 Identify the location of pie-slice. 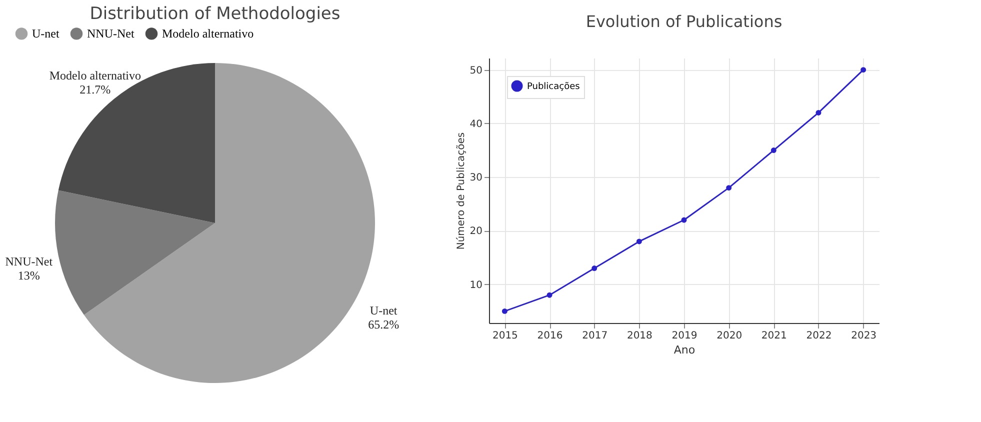
(135, 252).